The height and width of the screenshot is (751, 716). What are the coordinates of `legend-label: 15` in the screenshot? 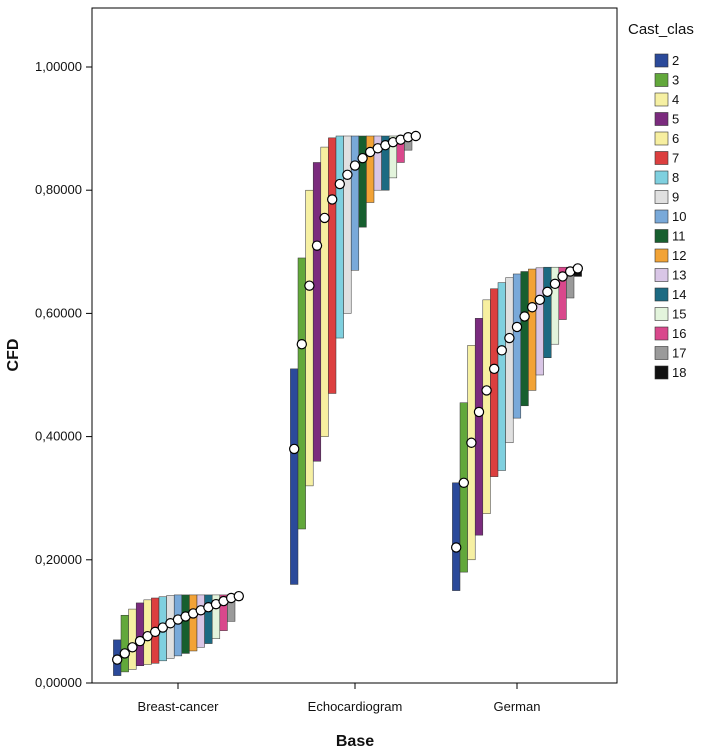 It's located at (679, 314).